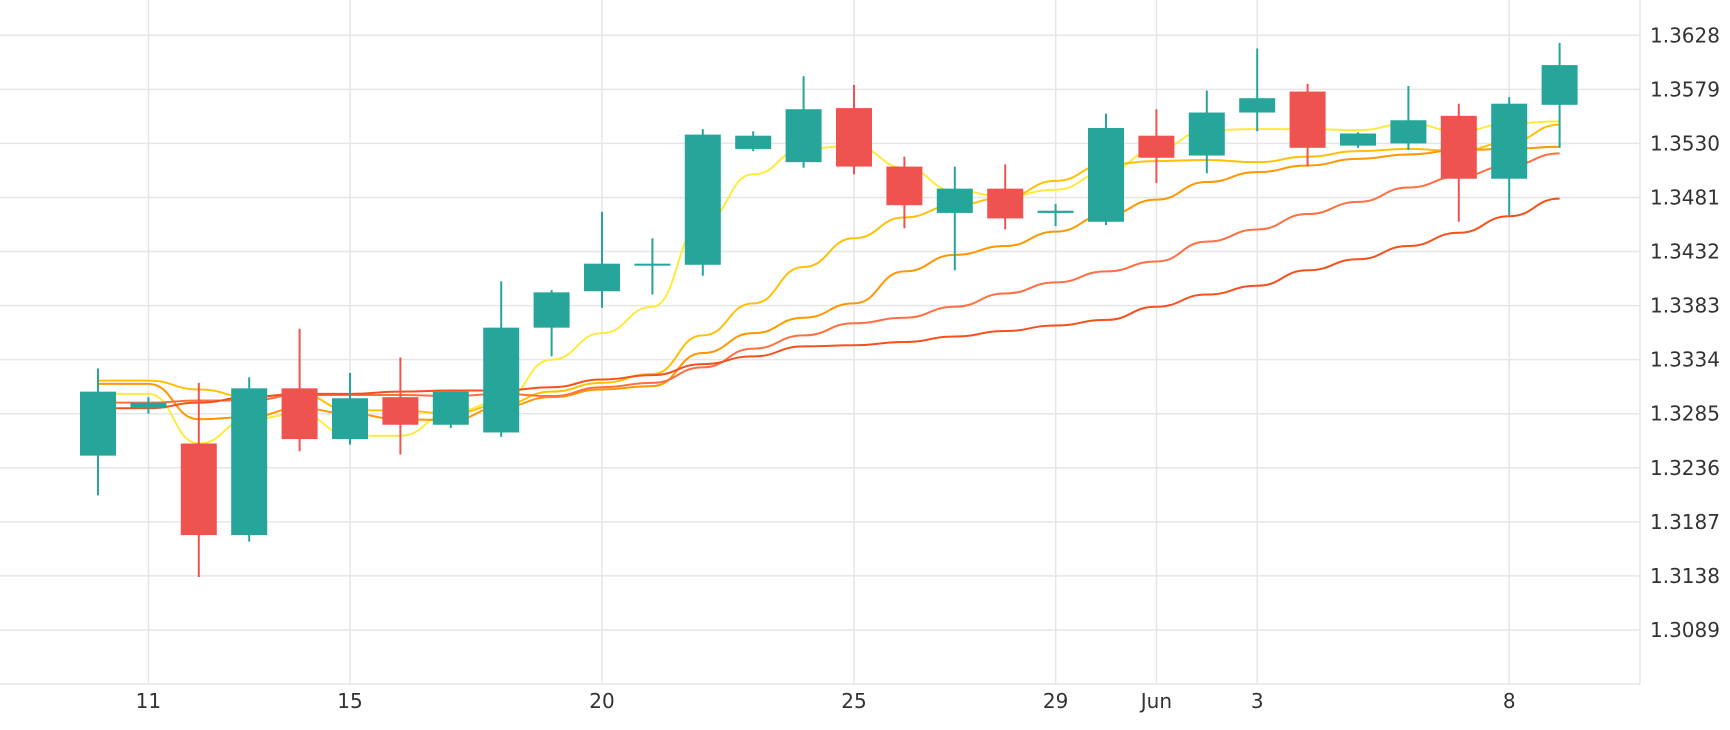 Image resolution: width=1730 pixels, height=730 pixels. Describe the element at coordinates (1685, 630) in the screenshot. I see `y-tick-label: 1.3089` at that location.